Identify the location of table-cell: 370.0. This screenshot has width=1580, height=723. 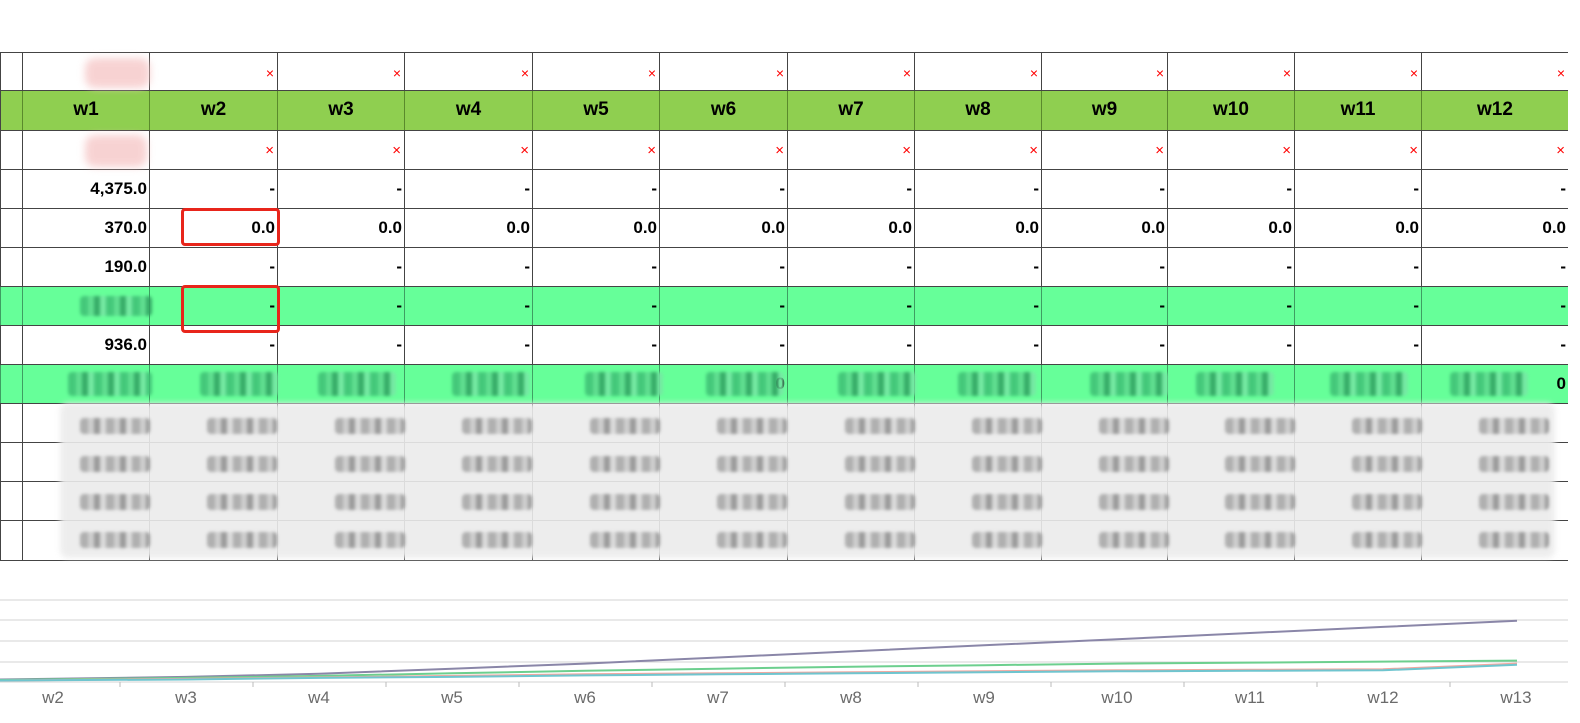
(85, 228).